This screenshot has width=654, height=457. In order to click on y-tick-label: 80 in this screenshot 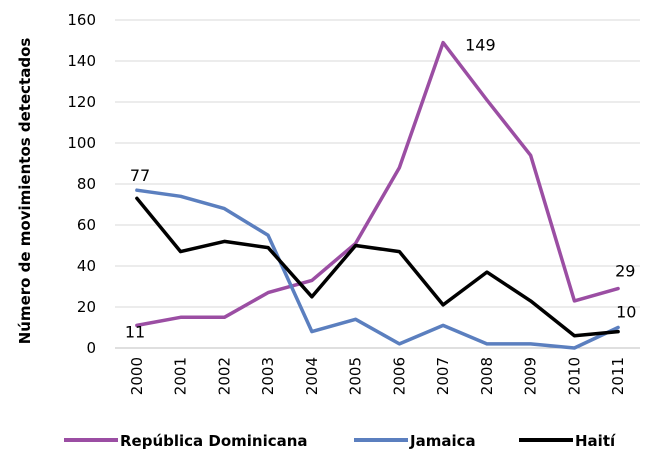, I will do `click(86, 184)`.